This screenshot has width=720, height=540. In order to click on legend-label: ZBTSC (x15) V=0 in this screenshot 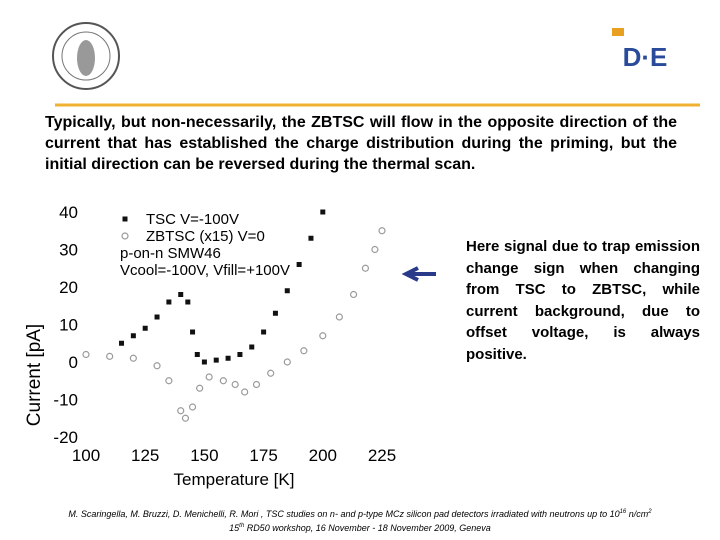, I will do `click(205, 236)`.